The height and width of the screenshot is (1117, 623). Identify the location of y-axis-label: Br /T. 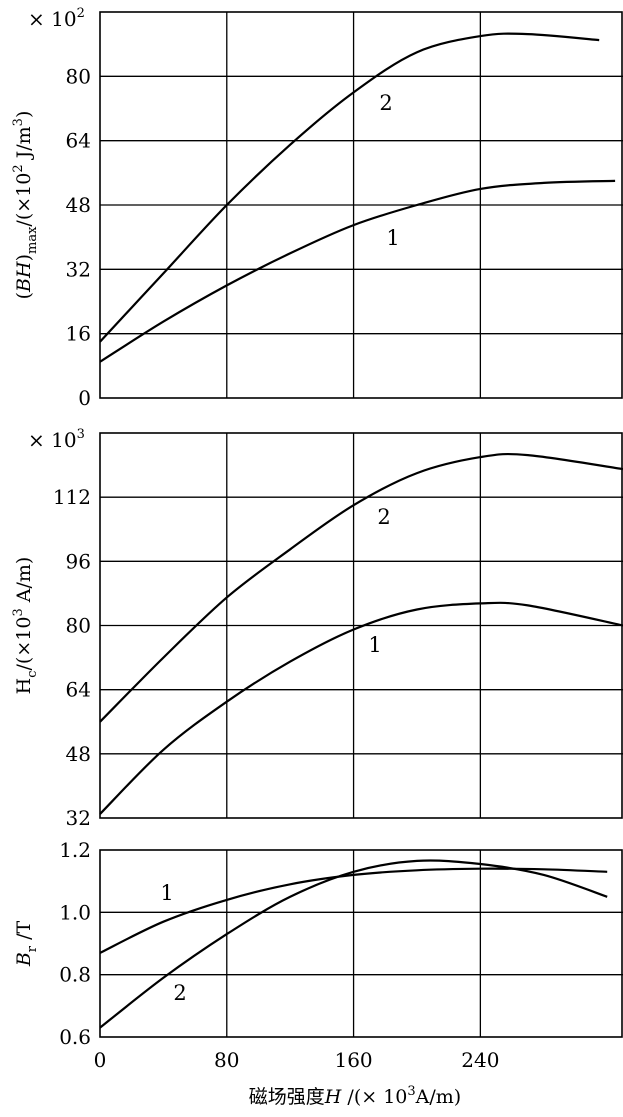
(26, 944).